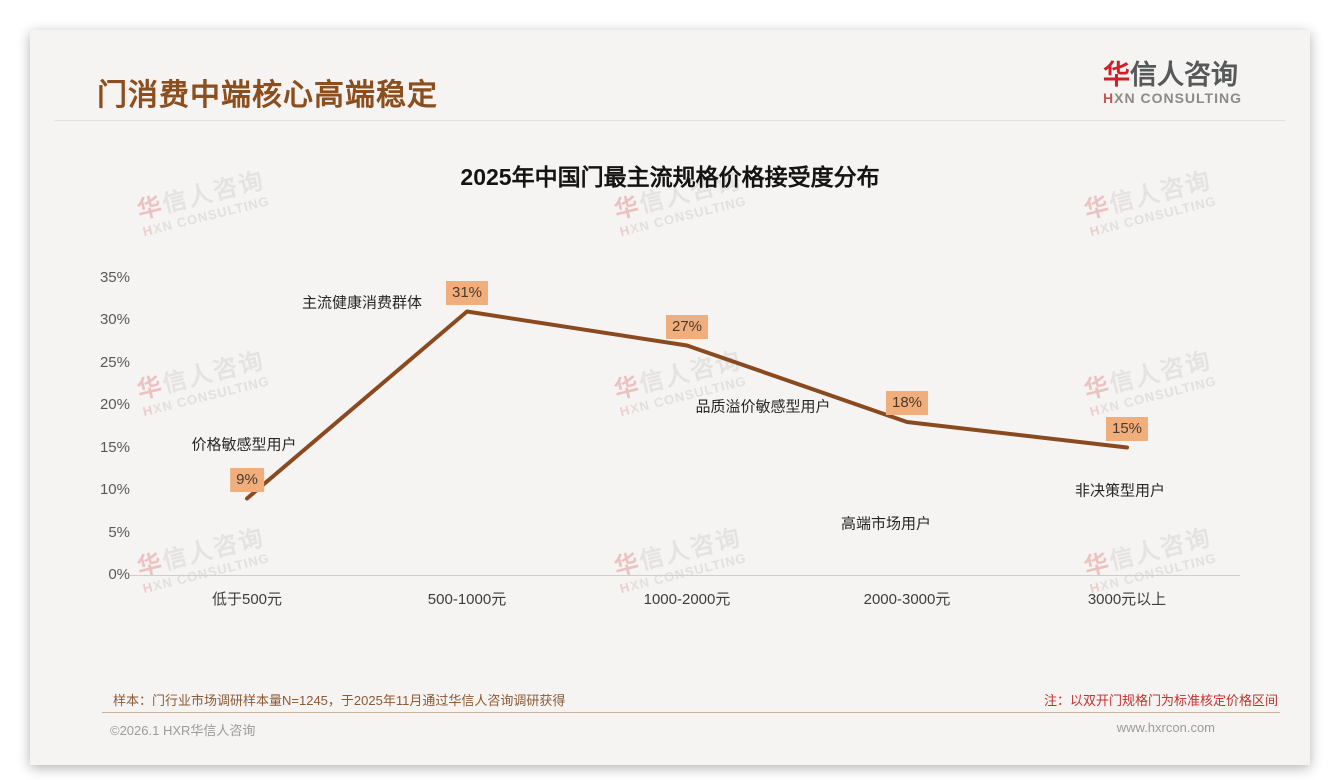  Describe the element at coordinates (691, 712) in the screenshot. I see `footer-divider` at that location.